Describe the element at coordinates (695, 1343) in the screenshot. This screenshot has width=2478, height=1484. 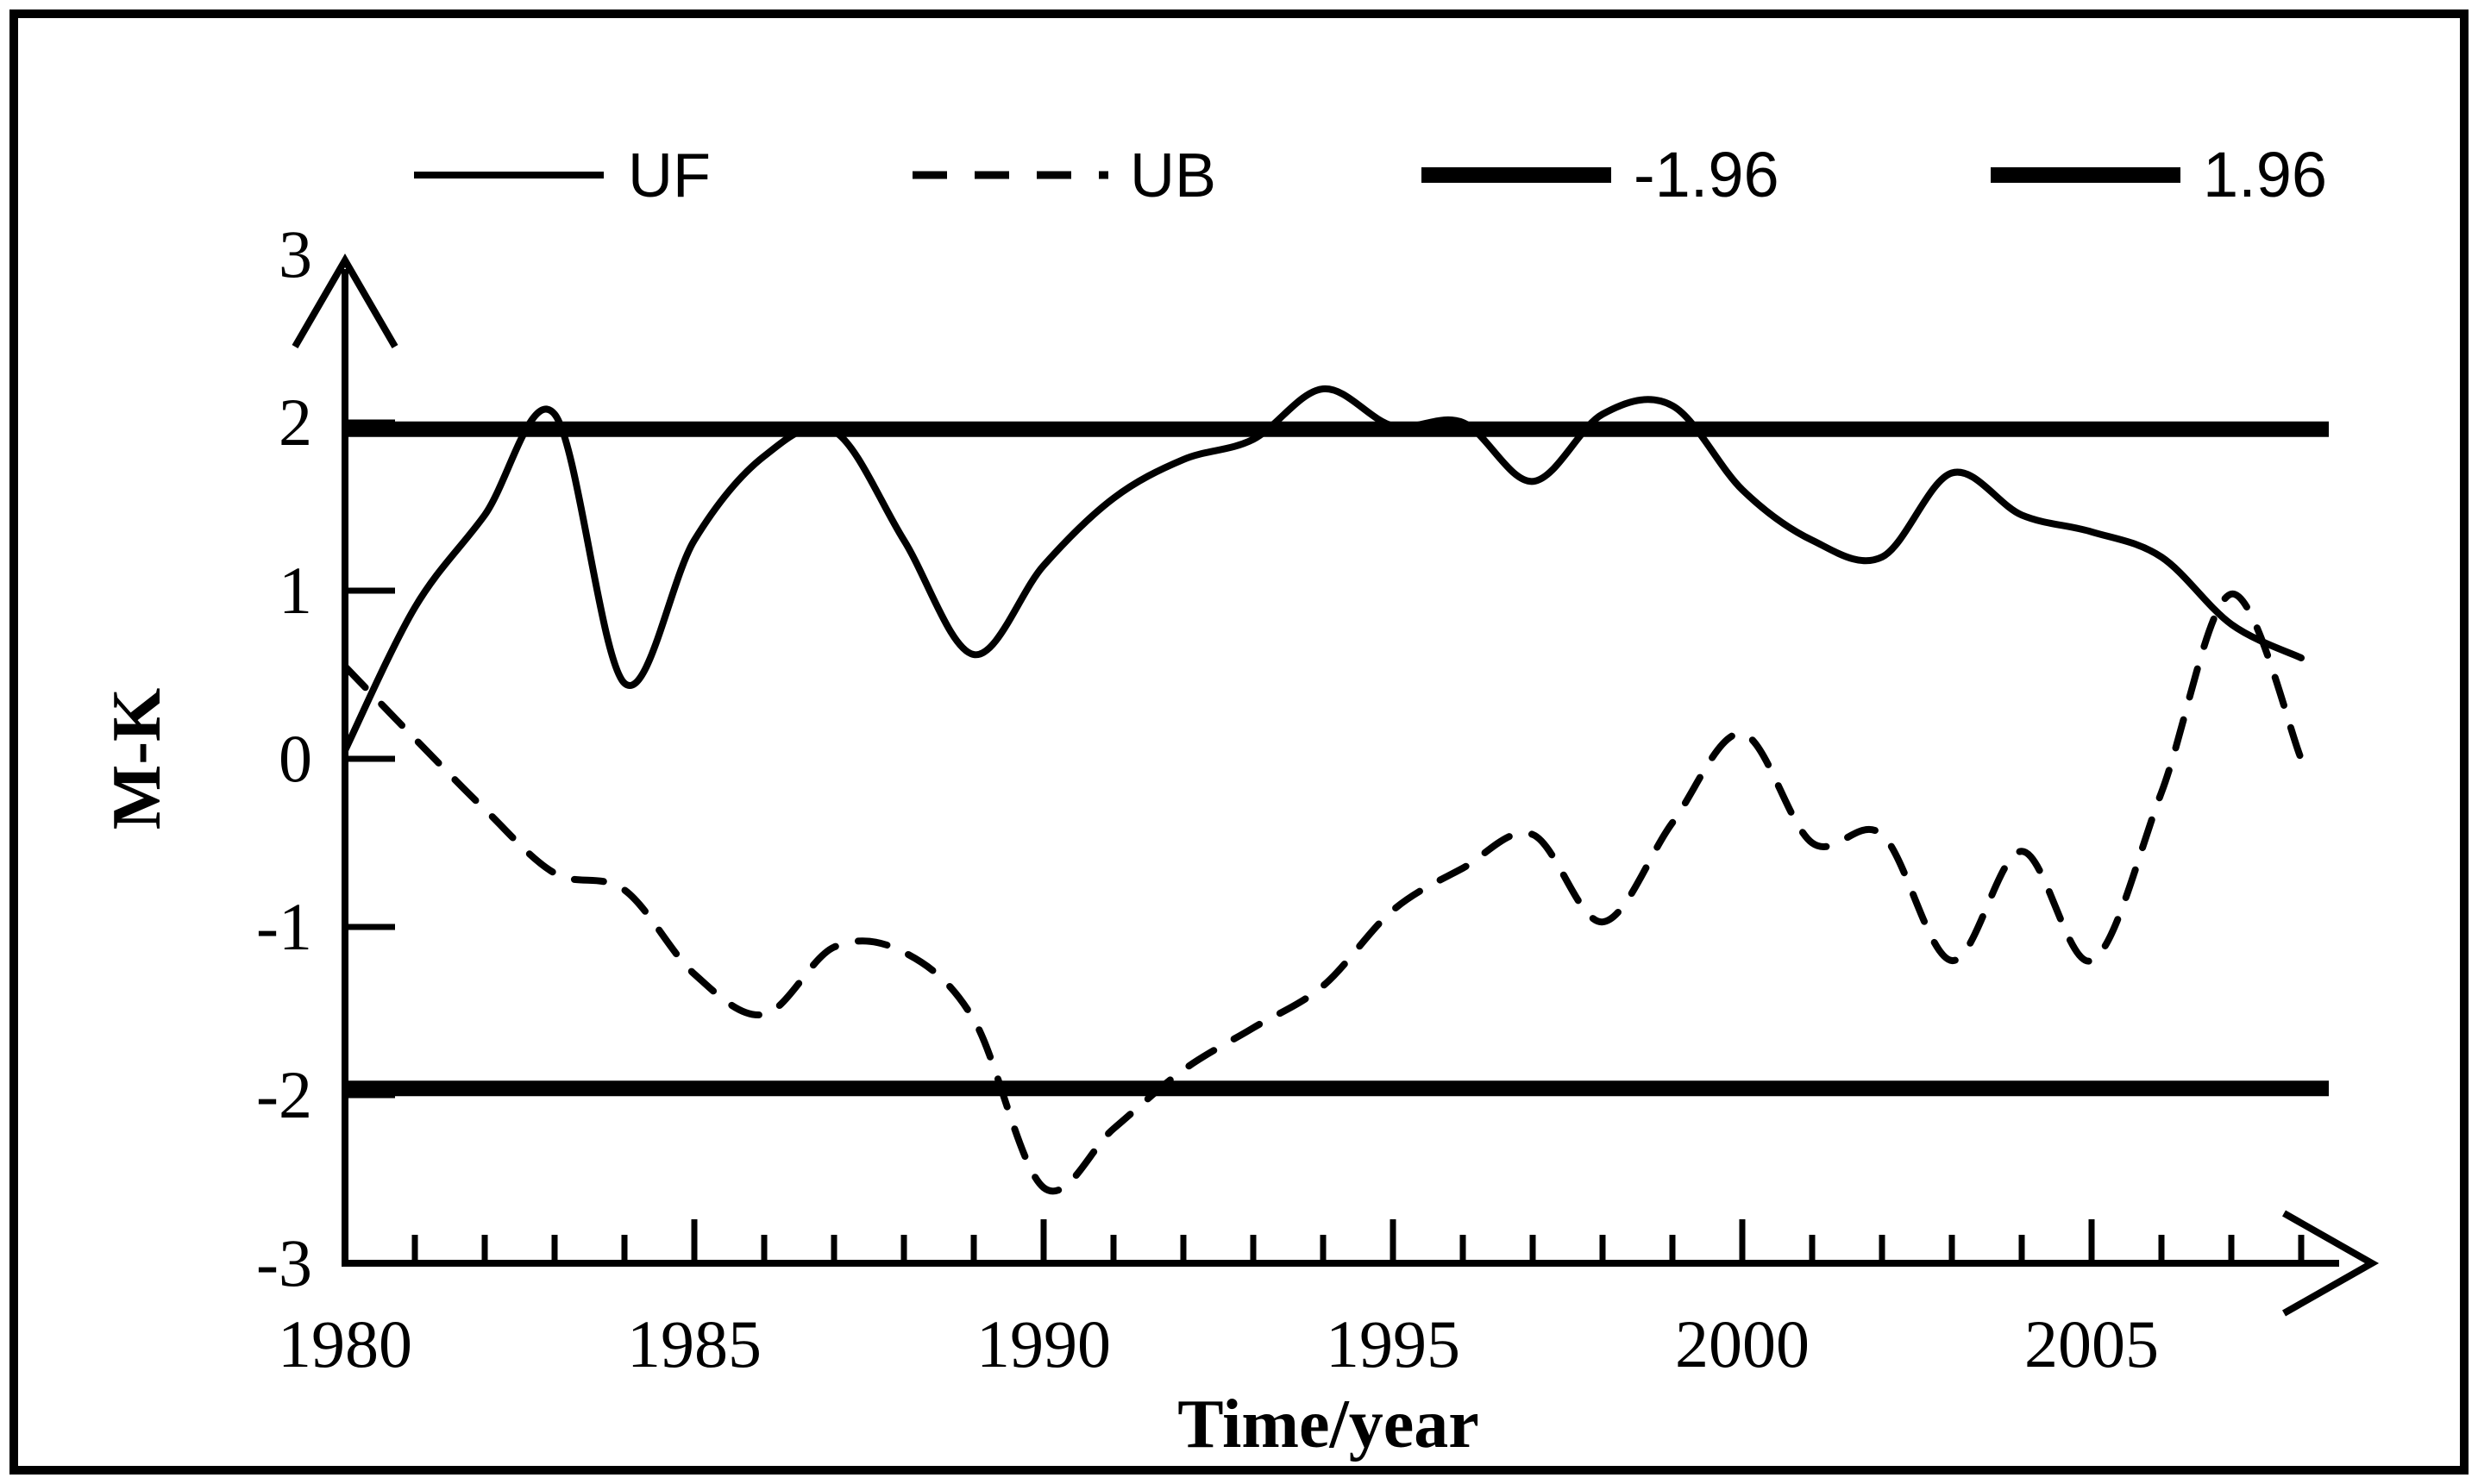
I see `x-tick-label: 1985` at that location.